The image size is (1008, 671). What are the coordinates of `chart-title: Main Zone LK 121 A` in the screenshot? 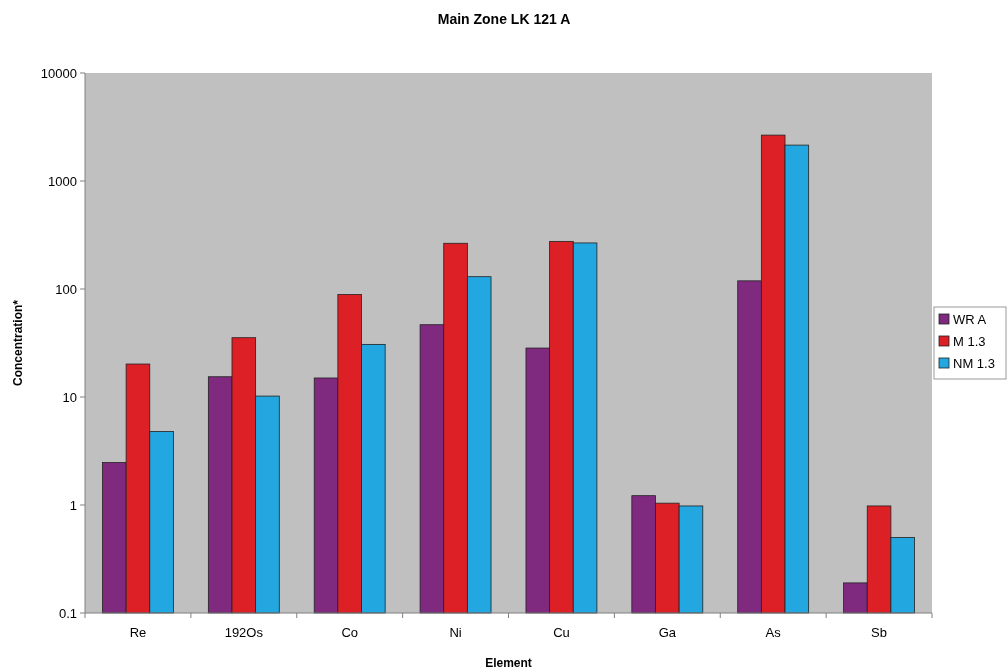 It's located at (504, 19).